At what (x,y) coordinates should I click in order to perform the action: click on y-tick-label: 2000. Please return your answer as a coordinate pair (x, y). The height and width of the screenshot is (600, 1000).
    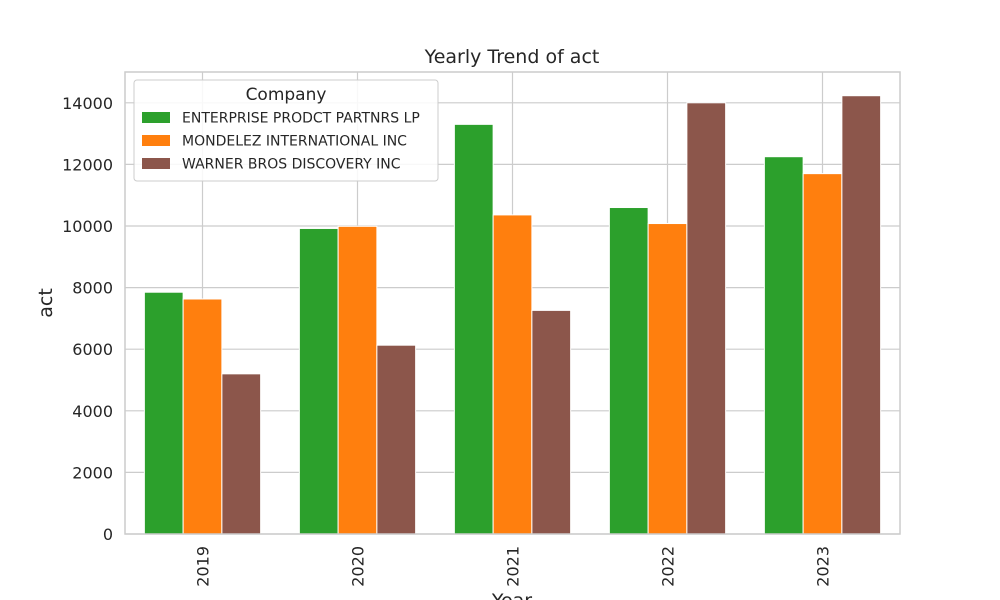
    Looking at the image, I should click on (92, 472).